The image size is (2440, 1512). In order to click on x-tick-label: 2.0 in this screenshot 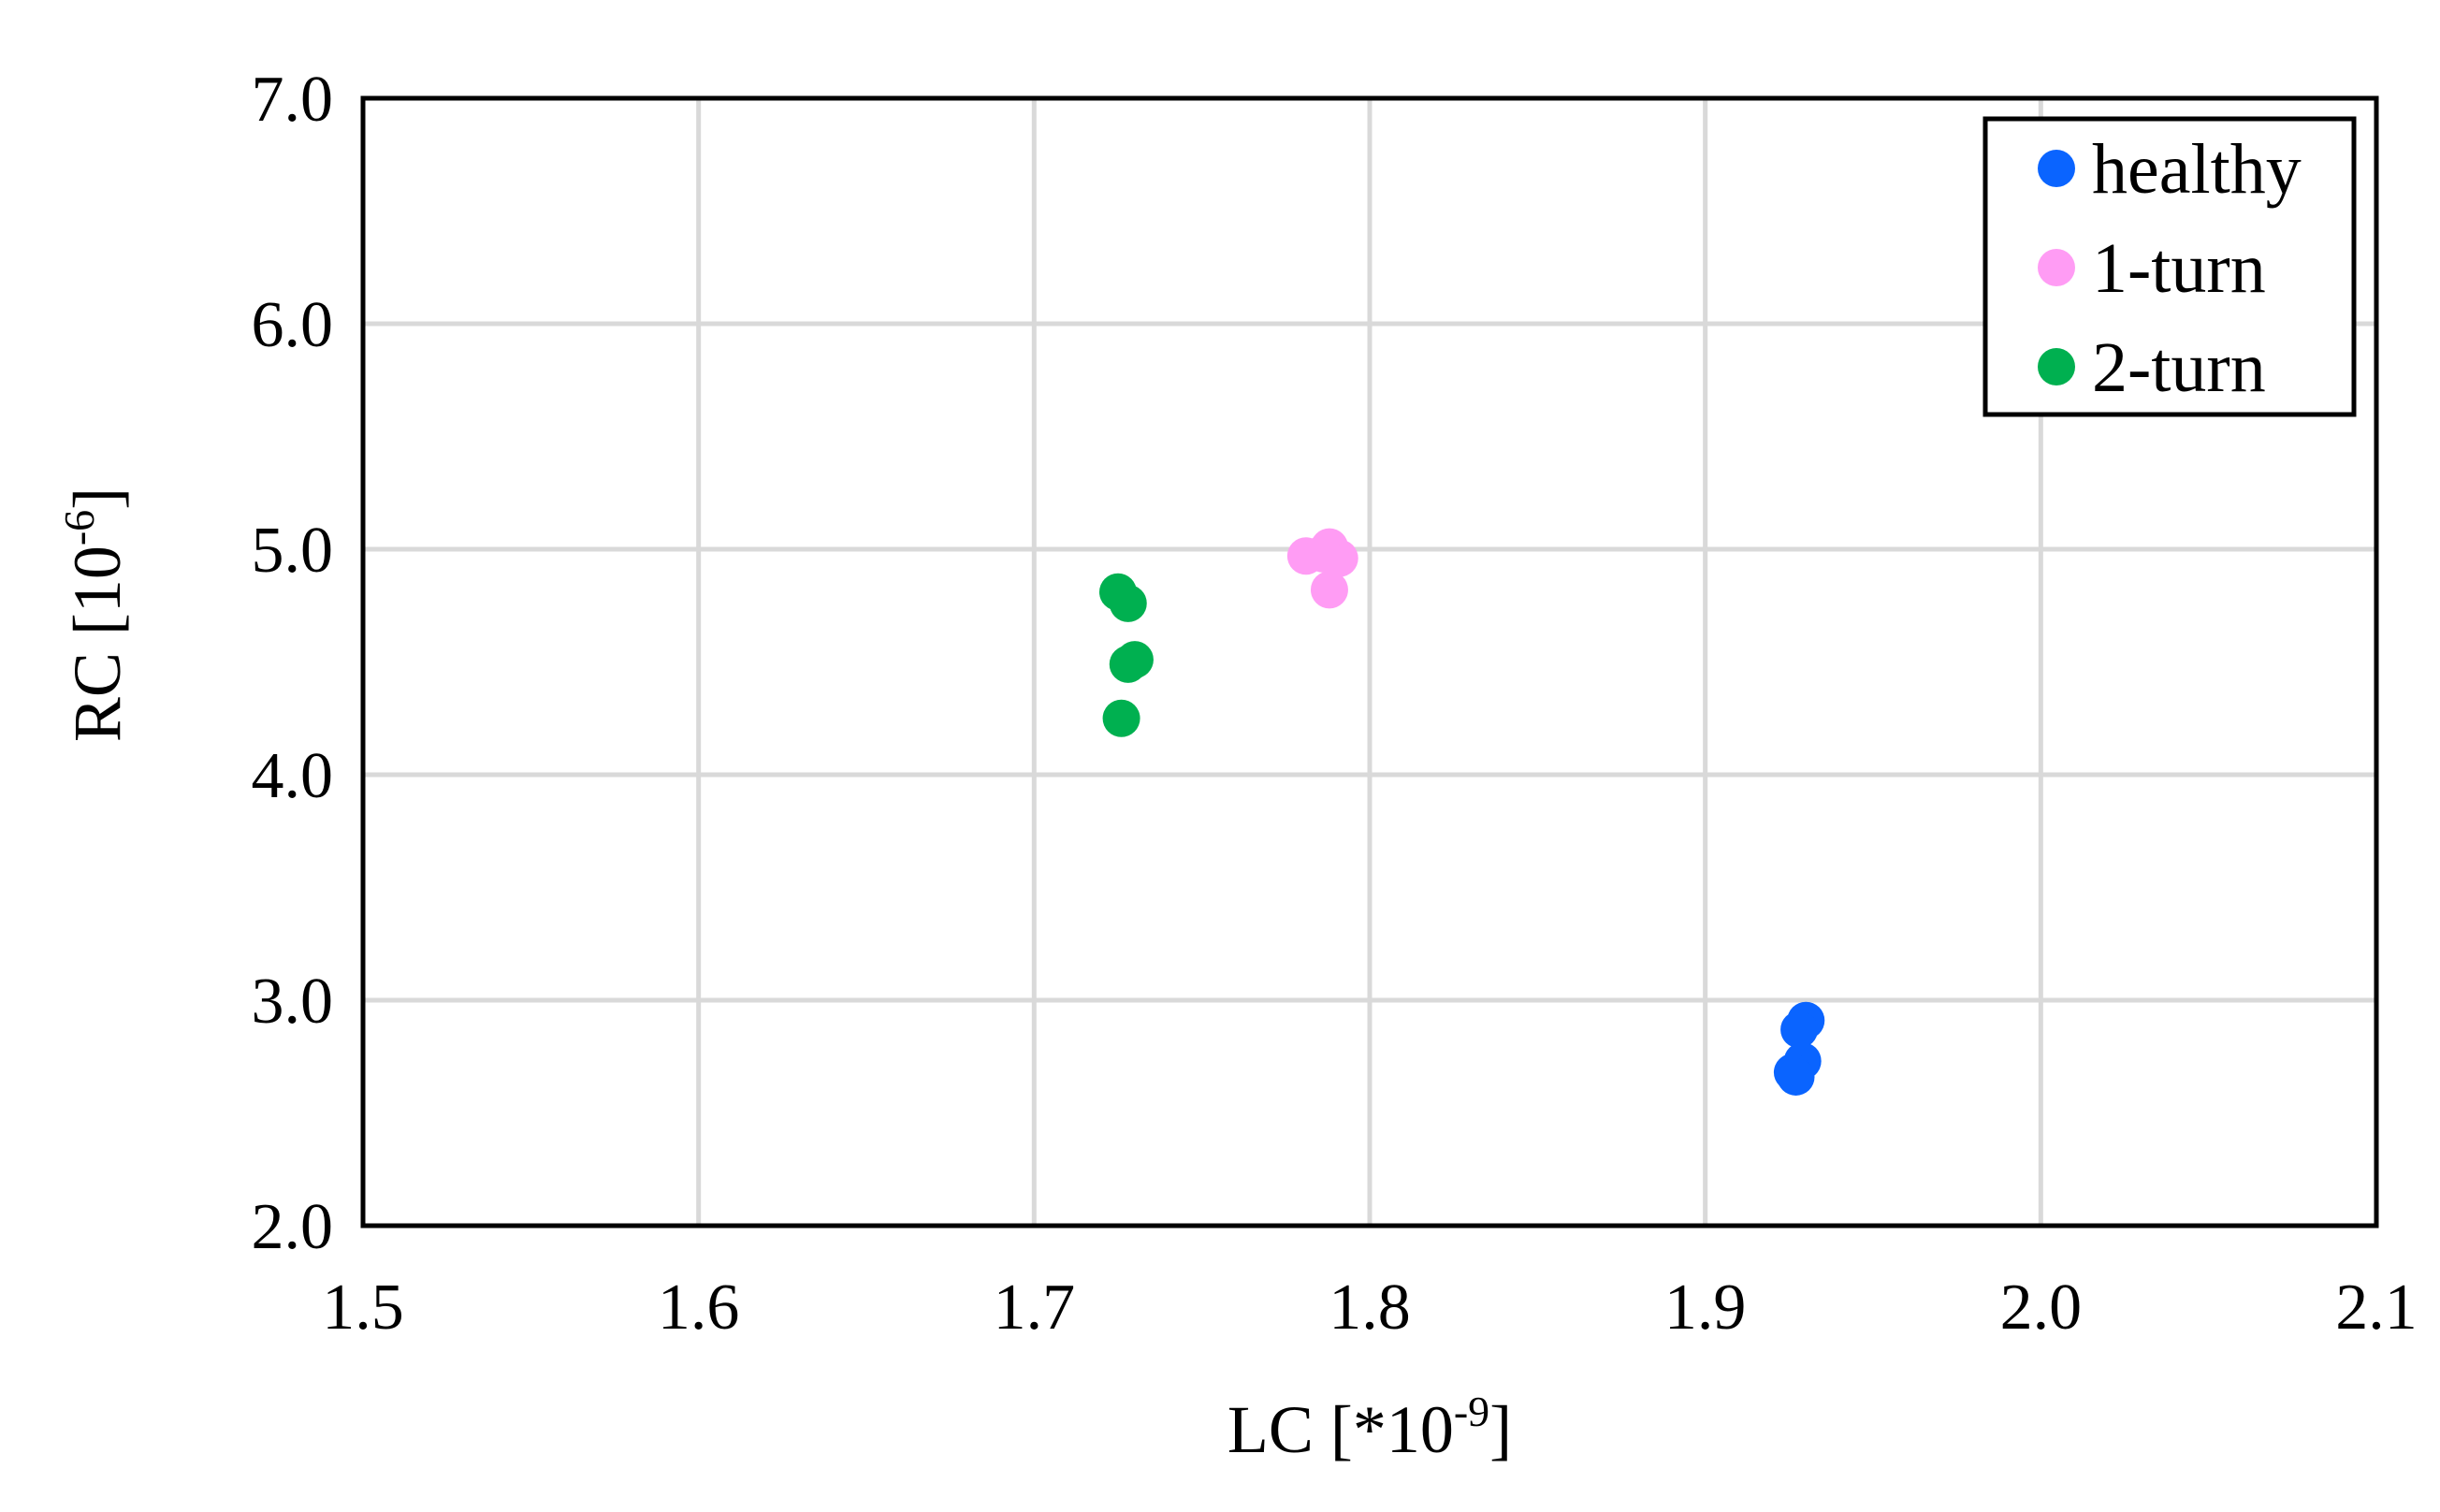, I will do `click(2042, 1308)`.